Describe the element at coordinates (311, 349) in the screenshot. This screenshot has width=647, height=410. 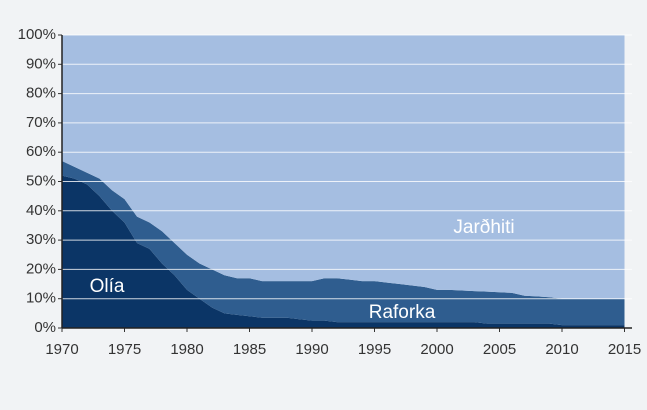
I see `x-tick-label: 1990` at that location.